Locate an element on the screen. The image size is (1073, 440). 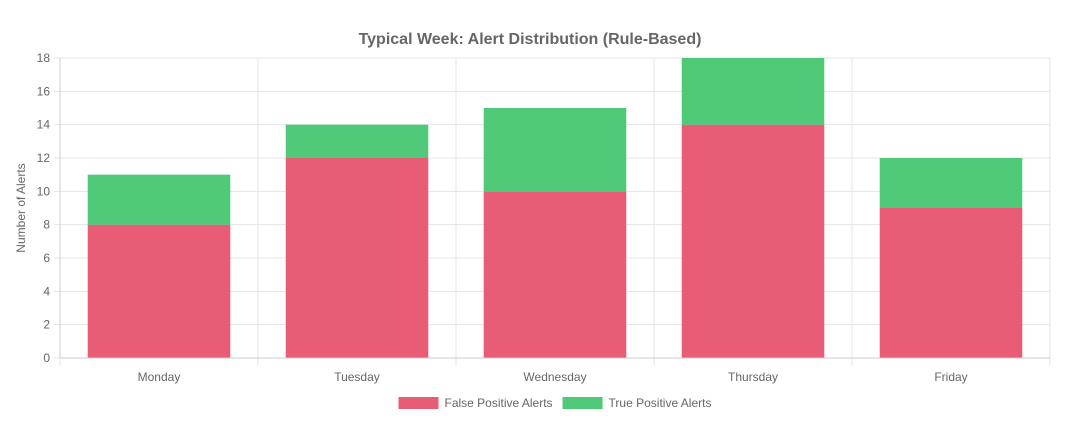
y-tick-label: 8 is located at coordinates (46, 225).